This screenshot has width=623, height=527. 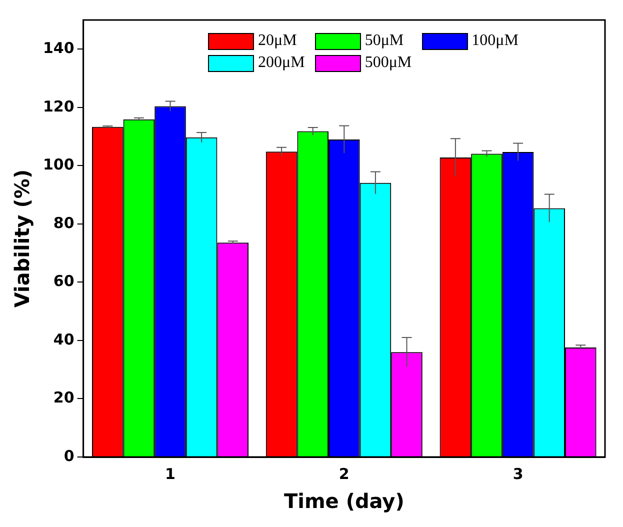 What do you see at coordinates (63, 223) in the screenshot?
I see `y-tick-label: 80` at bounding box center [63, 223].